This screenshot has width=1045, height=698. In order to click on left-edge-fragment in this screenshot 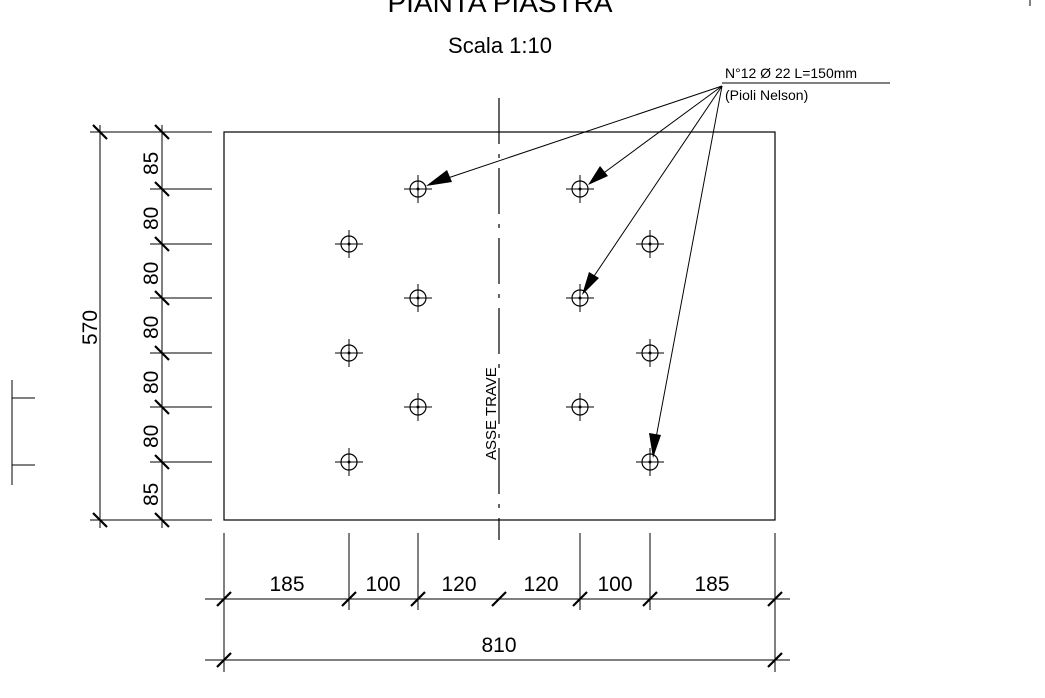, I will do `click(23, 432)`.